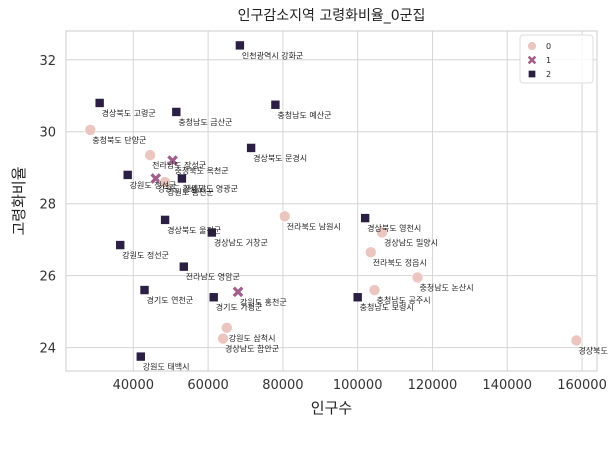  I want to click on point-label: 전라남도 장성군, so click(179, 165).